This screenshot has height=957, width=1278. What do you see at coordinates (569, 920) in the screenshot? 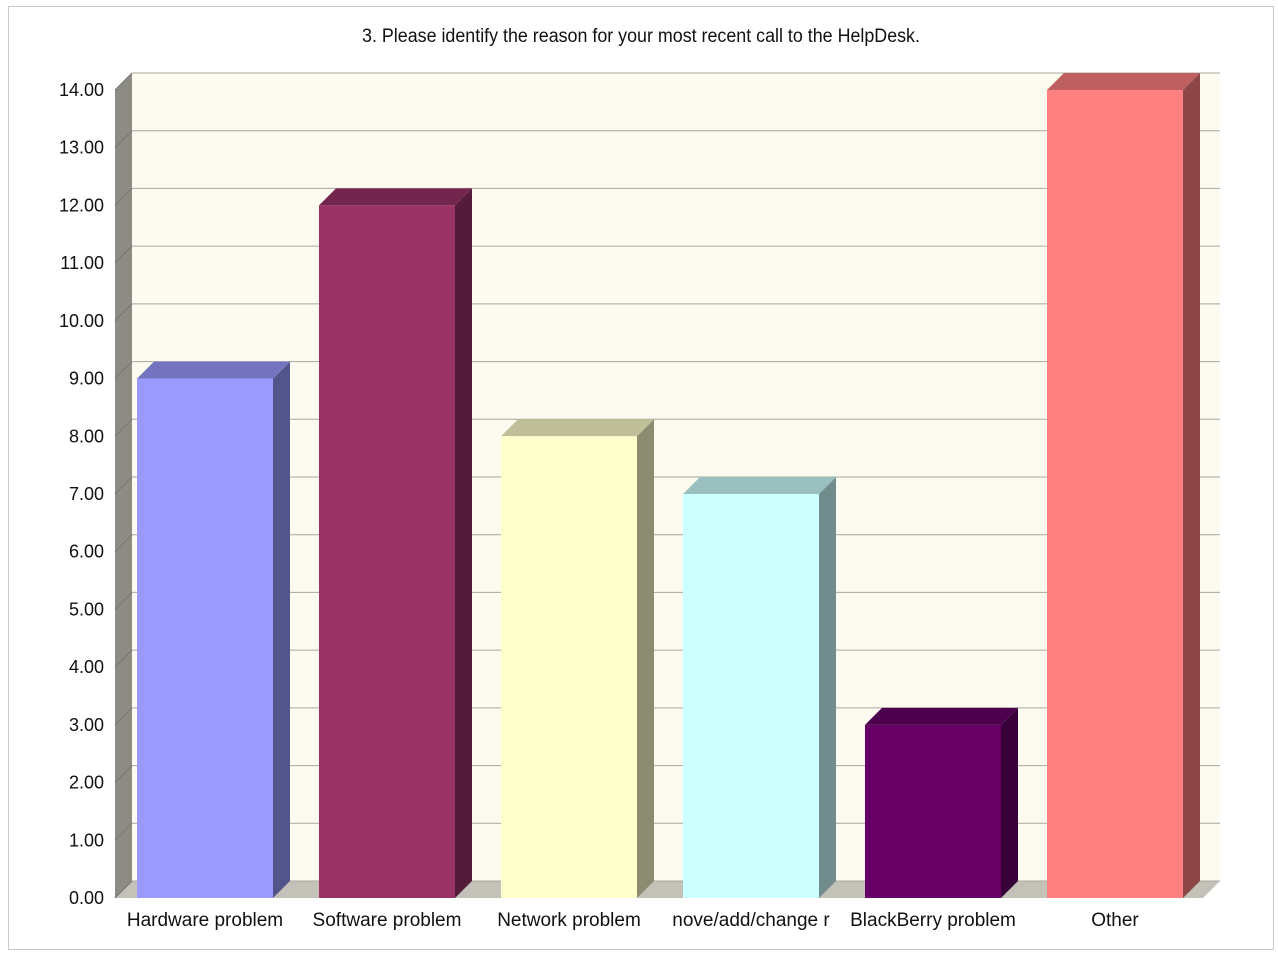
I see `x-category-label: Network problem` at bounding box center [569, 920].